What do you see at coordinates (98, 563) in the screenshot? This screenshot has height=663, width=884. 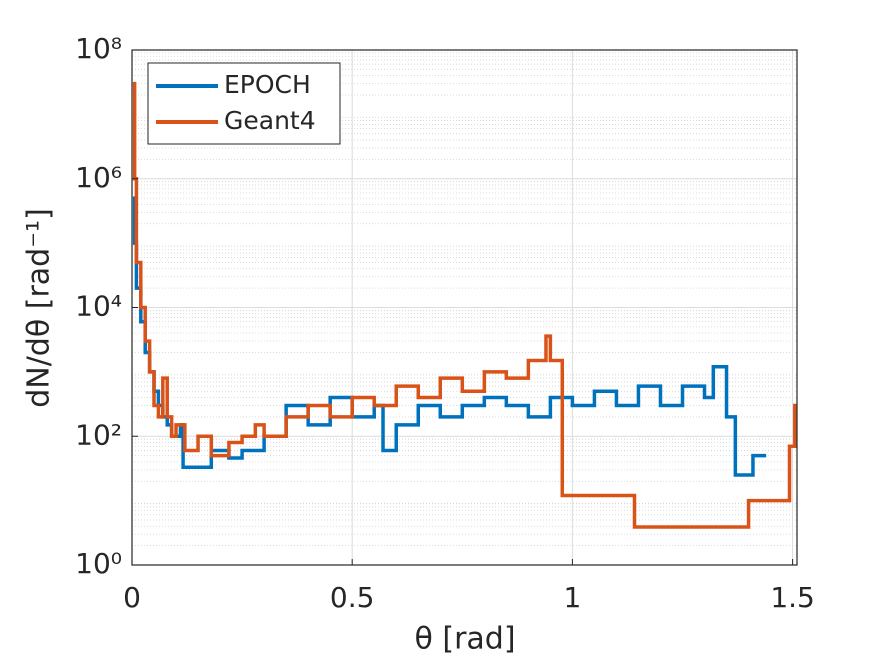 I see `y-tick-label: 10⁰` at bounding box center [98, 563].